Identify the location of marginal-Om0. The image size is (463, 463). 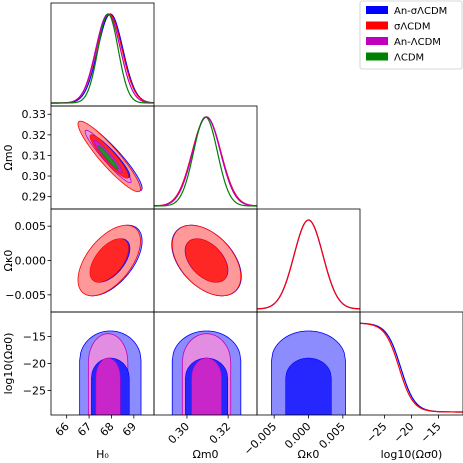
(205, 161).